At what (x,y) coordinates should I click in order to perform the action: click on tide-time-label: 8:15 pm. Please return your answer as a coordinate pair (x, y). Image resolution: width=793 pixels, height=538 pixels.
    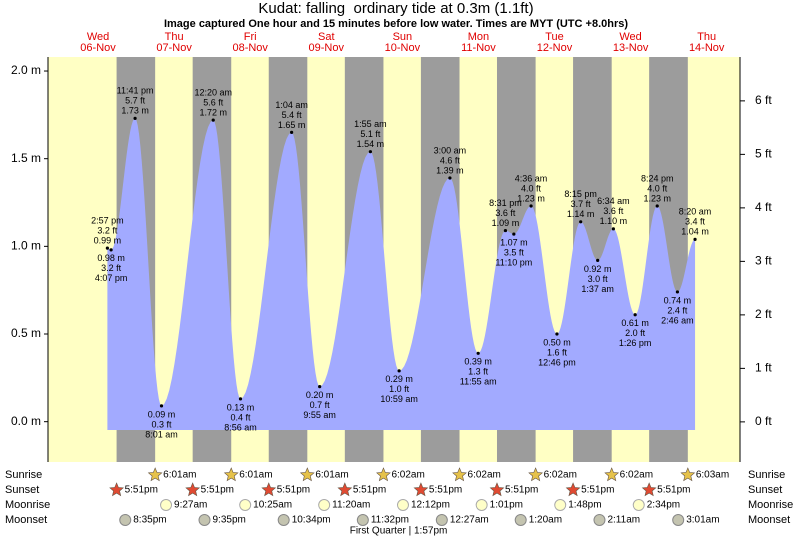
    Looking at the image, I should click on (580, 194).